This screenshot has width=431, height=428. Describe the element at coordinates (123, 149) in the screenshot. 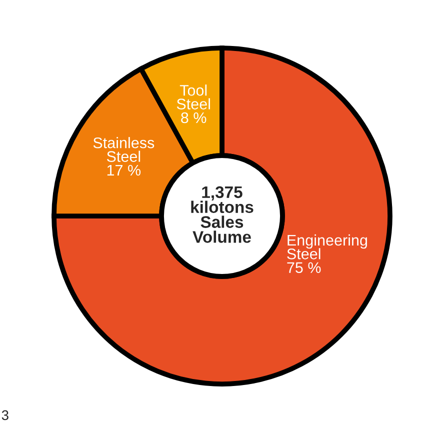

I see `slice-label: Stainless Steel` at that location.